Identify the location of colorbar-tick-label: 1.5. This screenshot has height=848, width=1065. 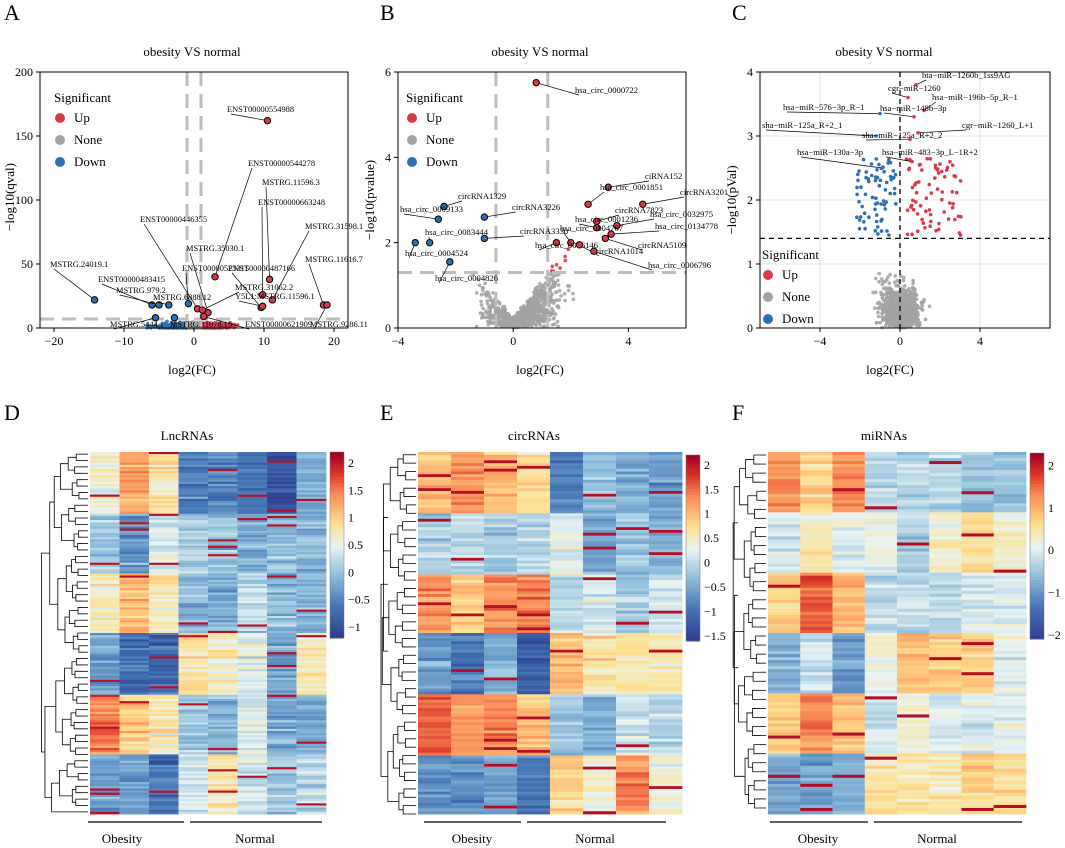
(355, 490).